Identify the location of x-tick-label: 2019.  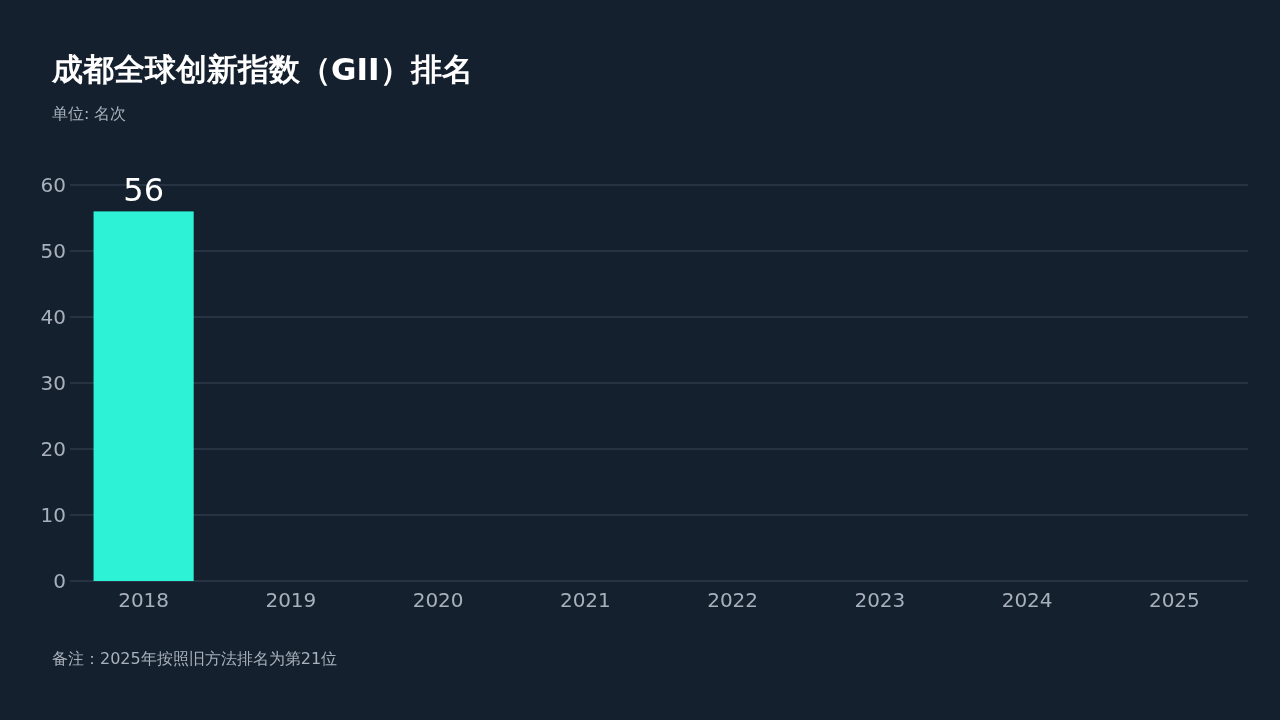
(291, 600).